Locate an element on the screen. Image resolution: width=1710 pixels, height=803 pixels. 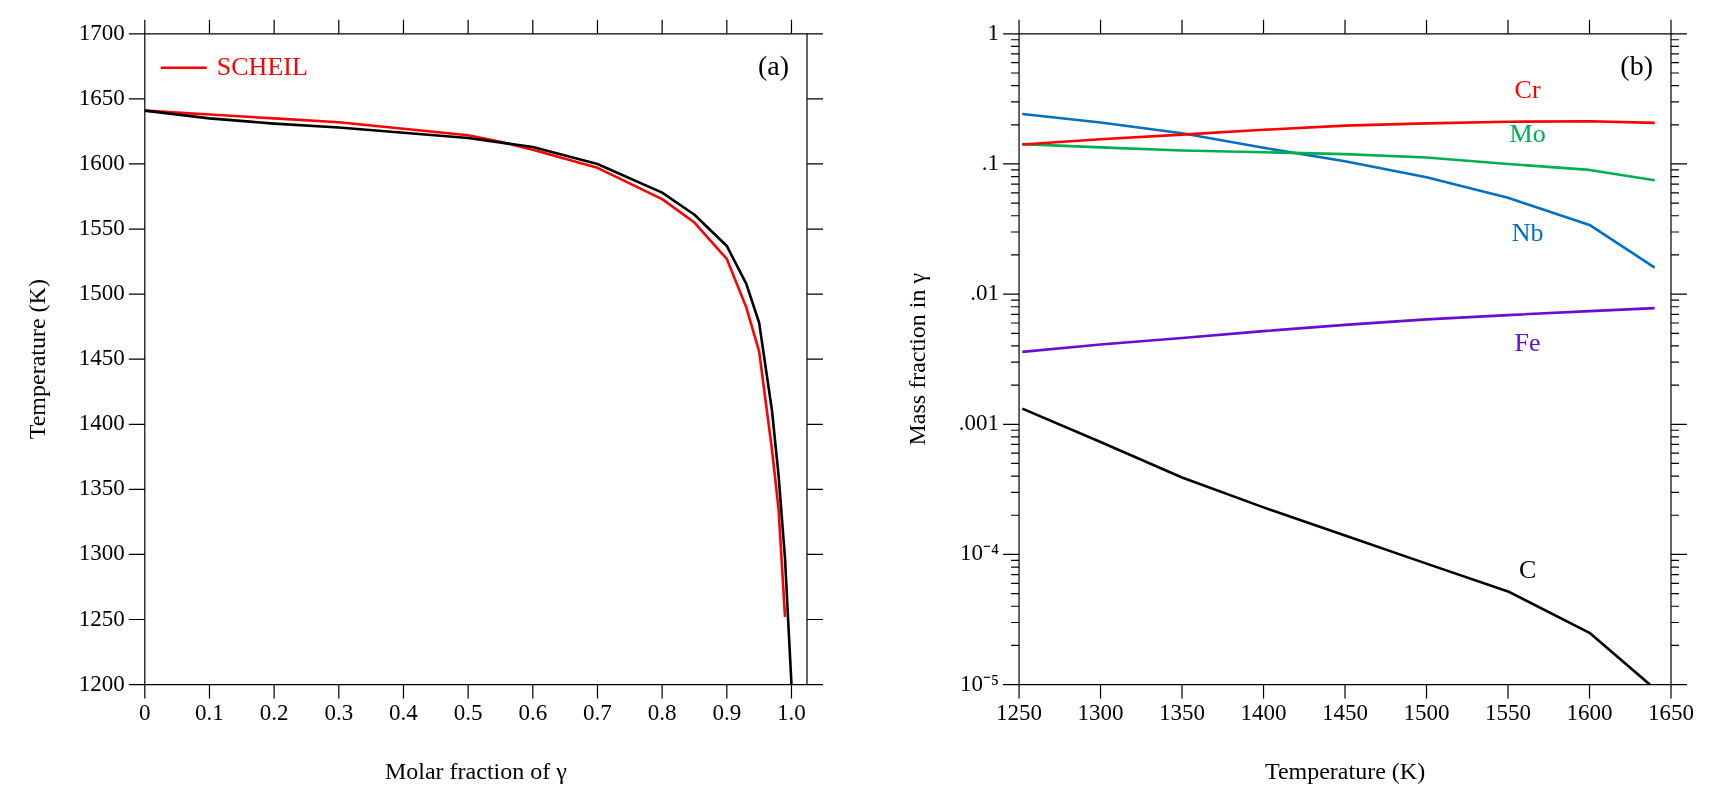
x-axis-title: Temperature (K) is located at coordinates (1345, 770).